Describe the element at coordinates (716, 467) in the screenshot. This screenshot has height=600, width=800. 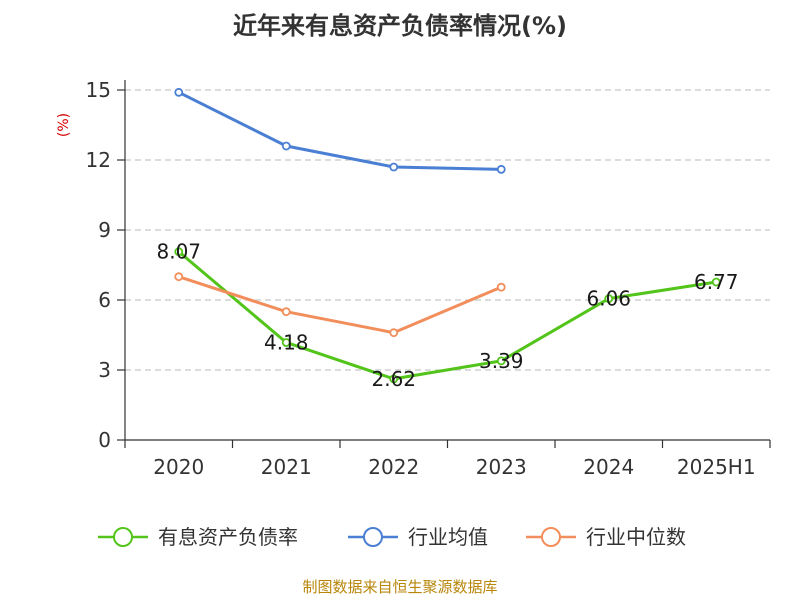
I see `x-tick-label: 2025H1` at that location.